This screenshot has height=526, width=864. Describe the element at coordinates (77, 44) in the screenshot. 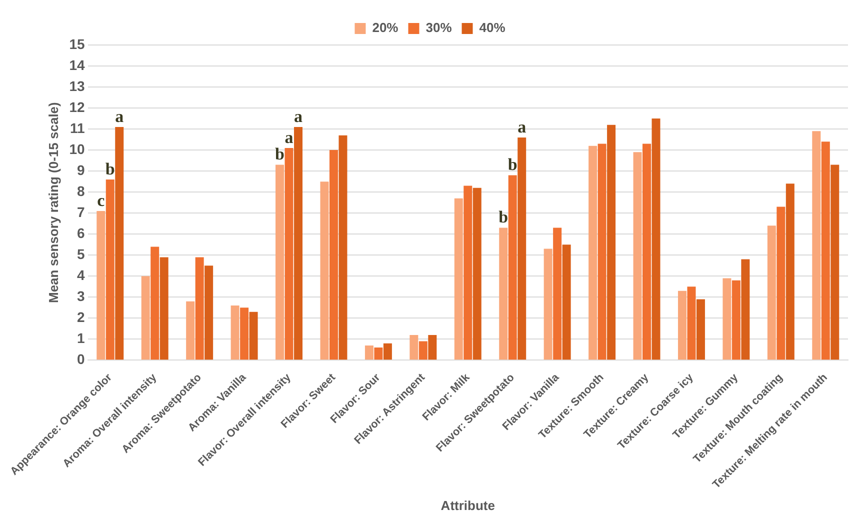

I see `y-tick-label: 15` at that location.